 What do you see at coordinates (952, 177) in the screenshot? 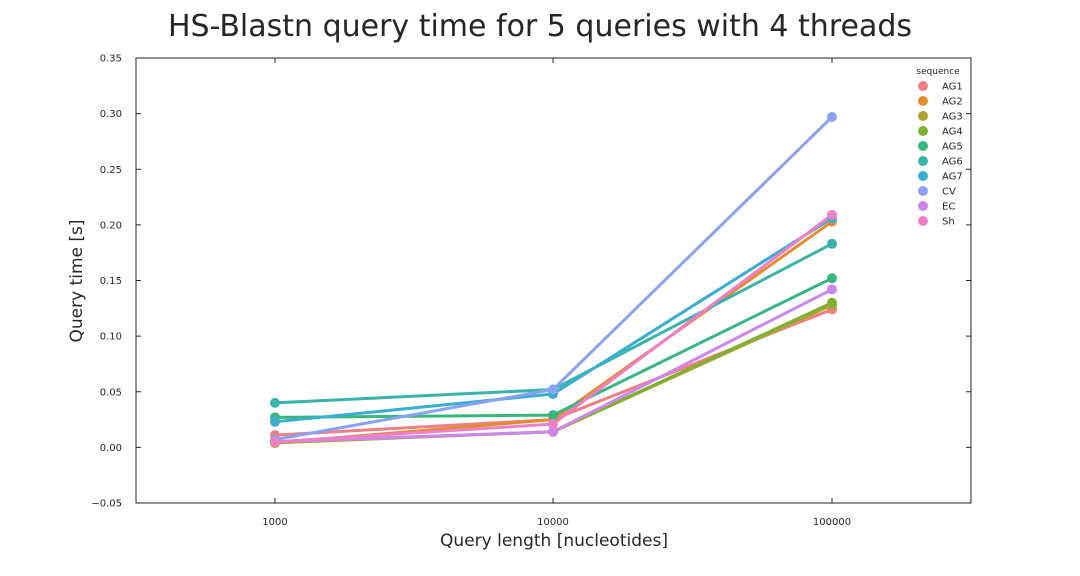
I see `legend-label: AG7` at bounding box center [952, 177].